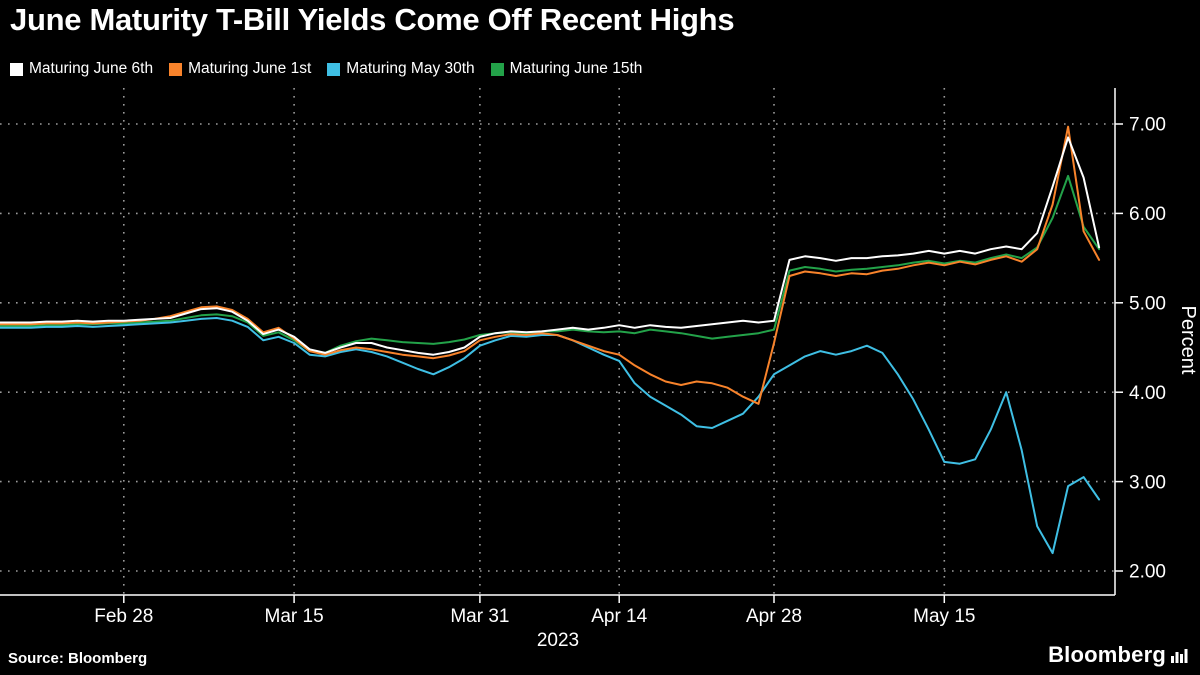 The image size is (1200, 675). I want to click on legend-label: Maturing May 30th, so click(410, 68).